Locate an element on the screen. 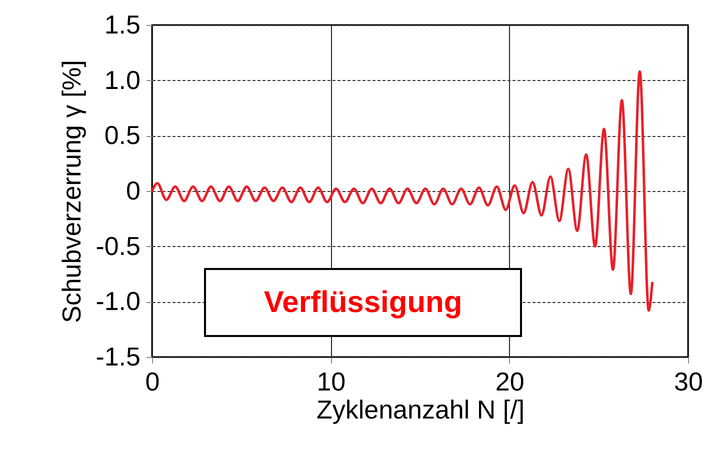 This screenshot has width=704, height=455. y-tick-label: 0.5 is located at coordinates (122, 135).